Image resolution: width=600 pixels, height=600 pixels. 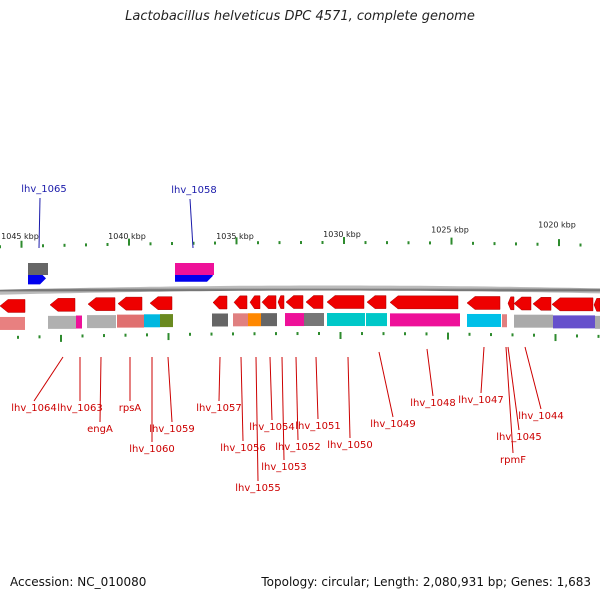 What do you see at coordinates (317, 426) in the screenshot?
I see `gene-label-bottom: lhv_1051` at bounding box center [317, 426].